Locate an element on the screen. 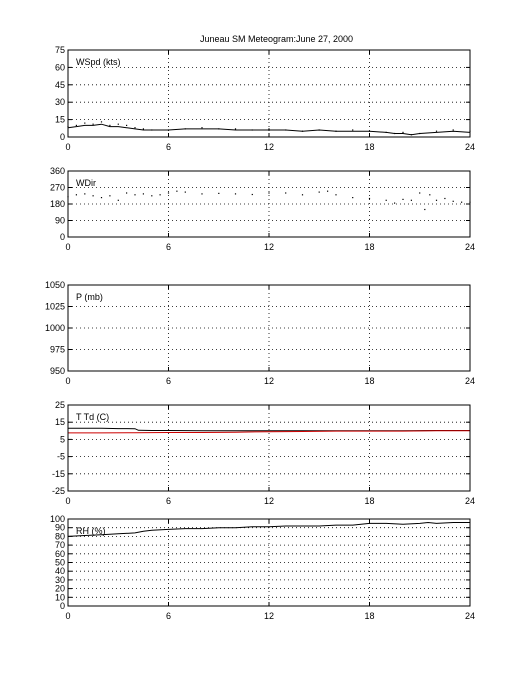 This screenshot has height=683, width=520. y-tick-label: 100 is located at coordinates (57, 519).